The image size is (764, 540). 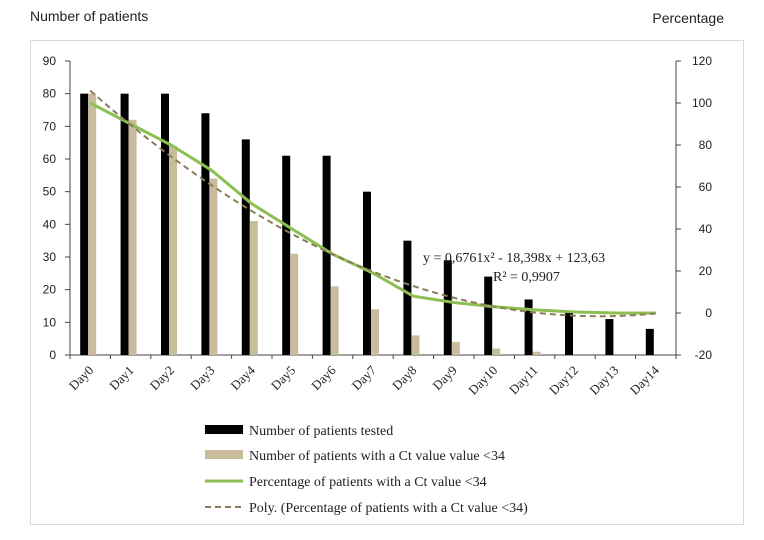 I want to click on right-tick-label: 40, so click(x=706, y=229).